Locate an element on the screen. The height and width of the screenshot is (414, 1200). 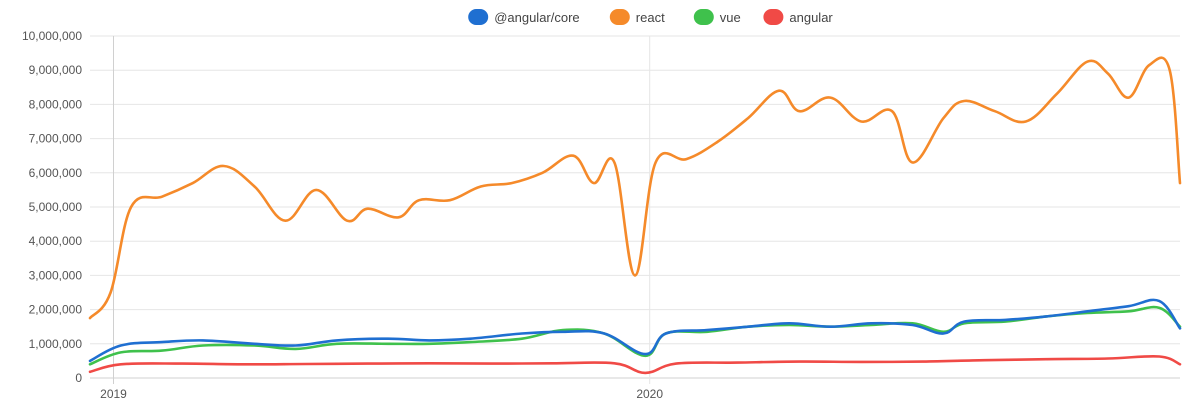
legend-item: angular is located at coordinates (798, 17).